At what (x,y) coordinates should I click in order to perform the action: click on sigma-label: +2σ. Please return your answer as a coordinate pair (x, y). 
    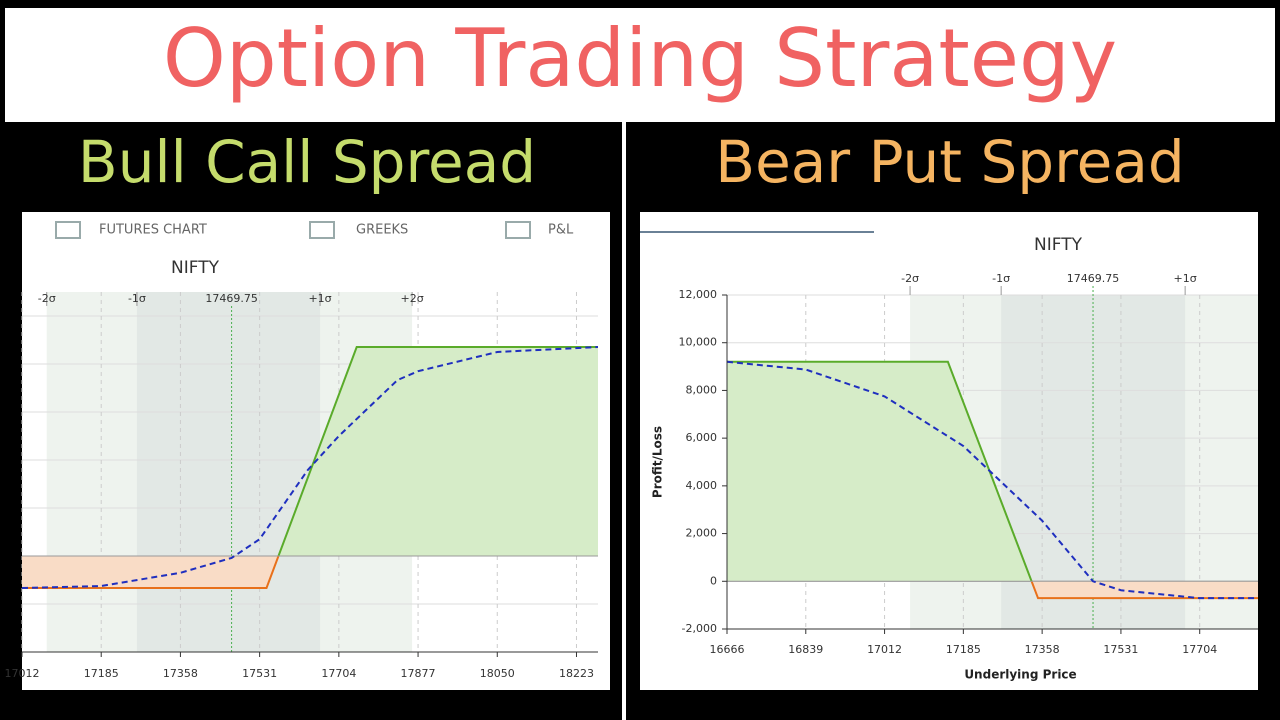
    Looking at the image, I should click on (412, 298).